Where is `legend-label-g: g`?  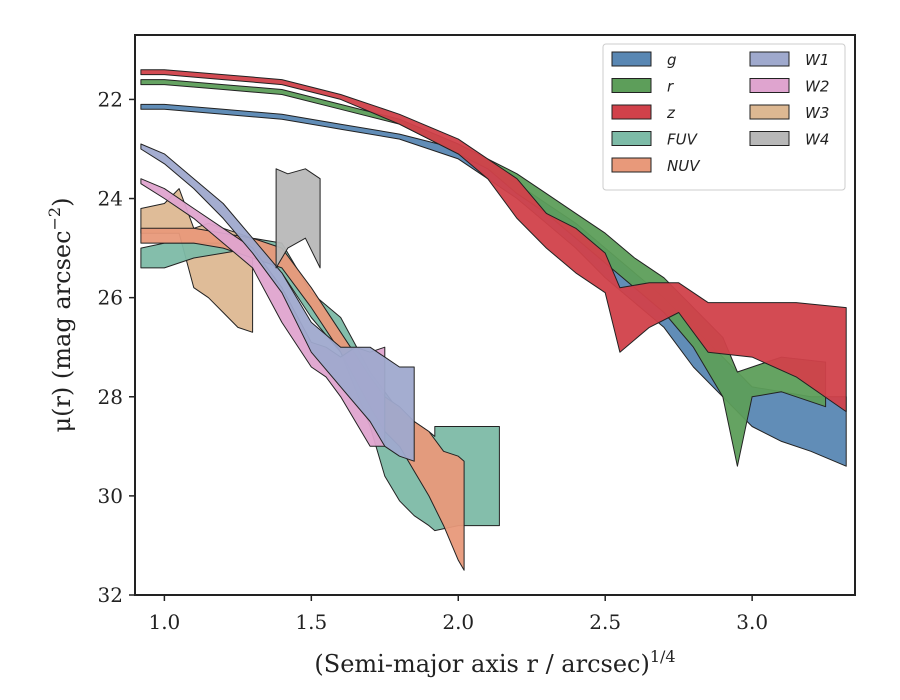
legend-label-g: g is located at coordinates (672, 60).